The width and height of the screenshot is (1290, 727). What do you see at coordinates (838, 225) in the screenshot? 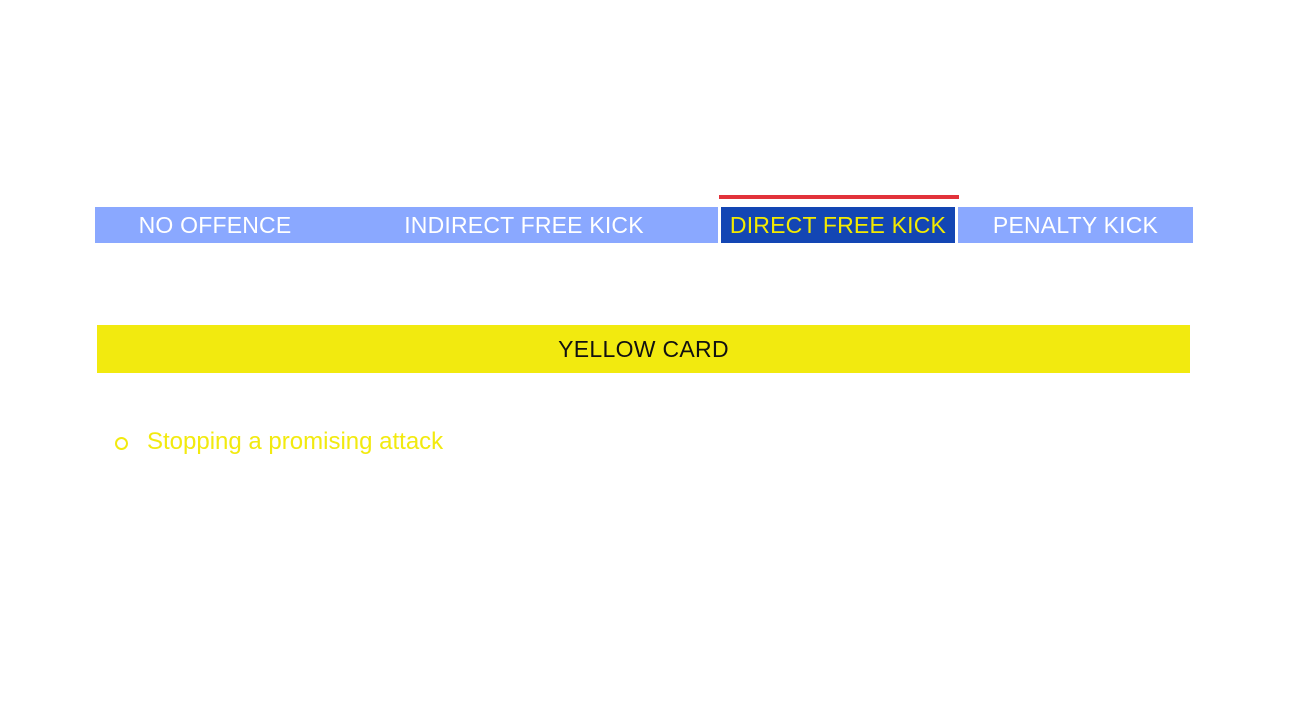
I see `tab-direct-free-kick: DIRECT FREE KICK` at bounding box center [838, 225].